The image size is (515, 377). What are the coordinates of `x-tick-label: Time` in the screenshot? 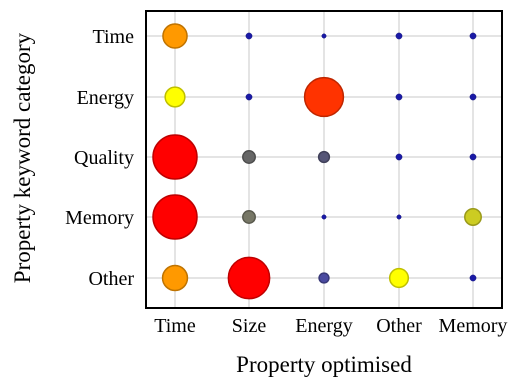 It's located at (175, 326).